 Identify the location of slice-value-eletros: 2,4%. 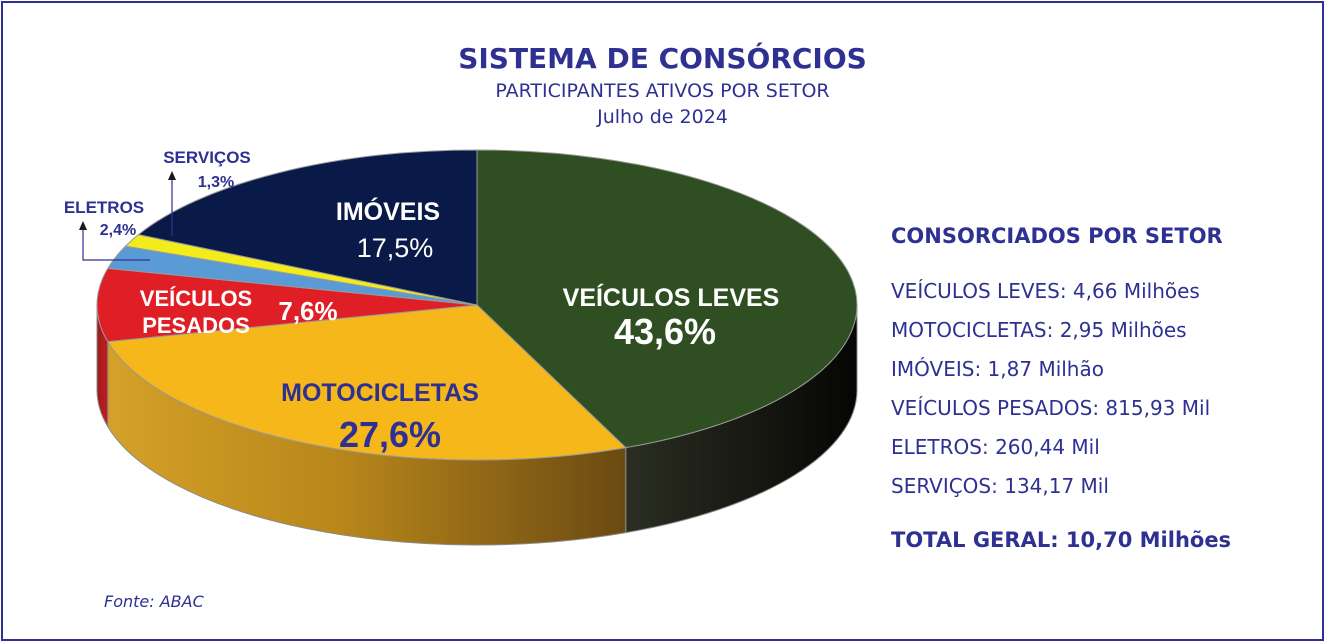
(118, 230).